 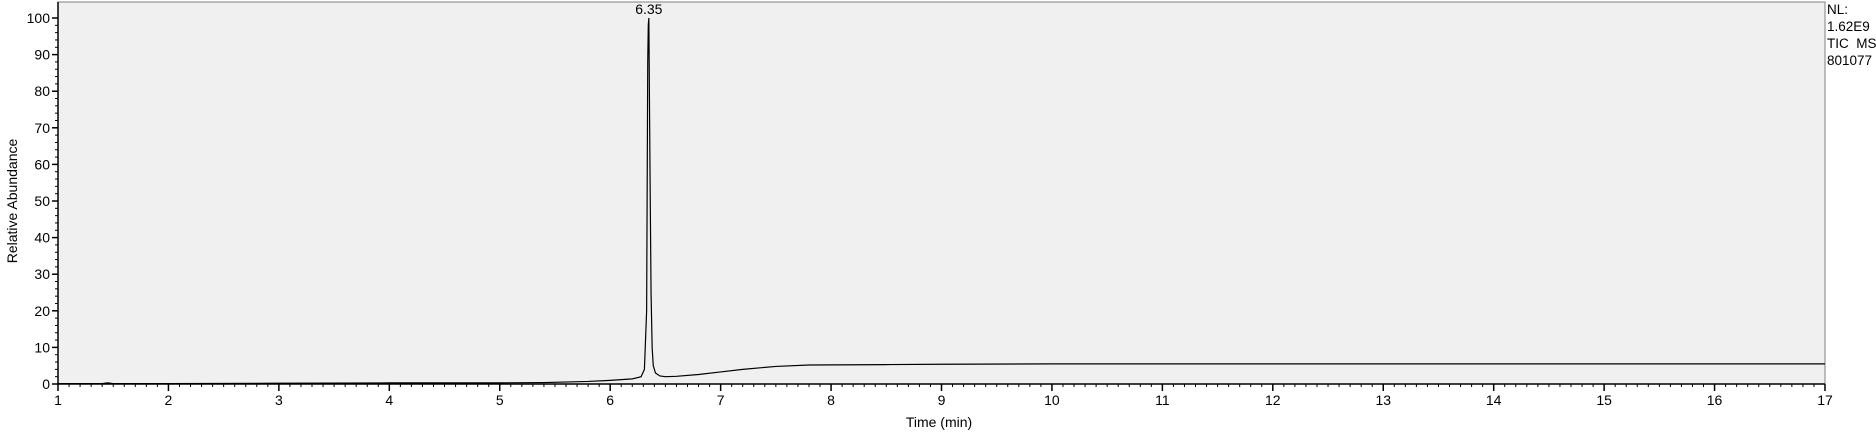 I want to click on nl-value: 1.62E9, so click(x=1848, y=26).